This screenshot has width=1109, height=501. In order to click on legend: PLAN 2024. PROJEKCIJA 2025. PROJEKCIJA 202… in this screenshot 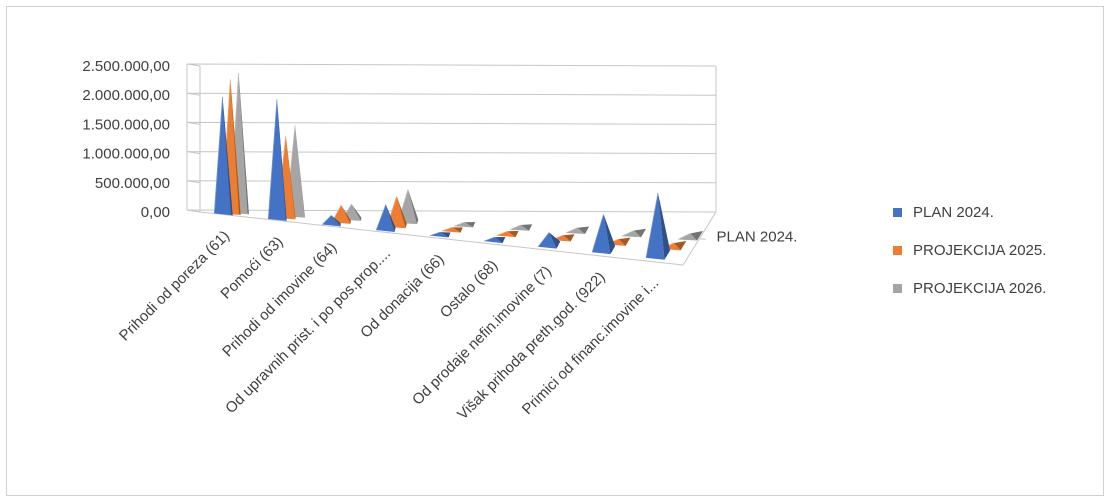, I will do `click(969, 250)`.